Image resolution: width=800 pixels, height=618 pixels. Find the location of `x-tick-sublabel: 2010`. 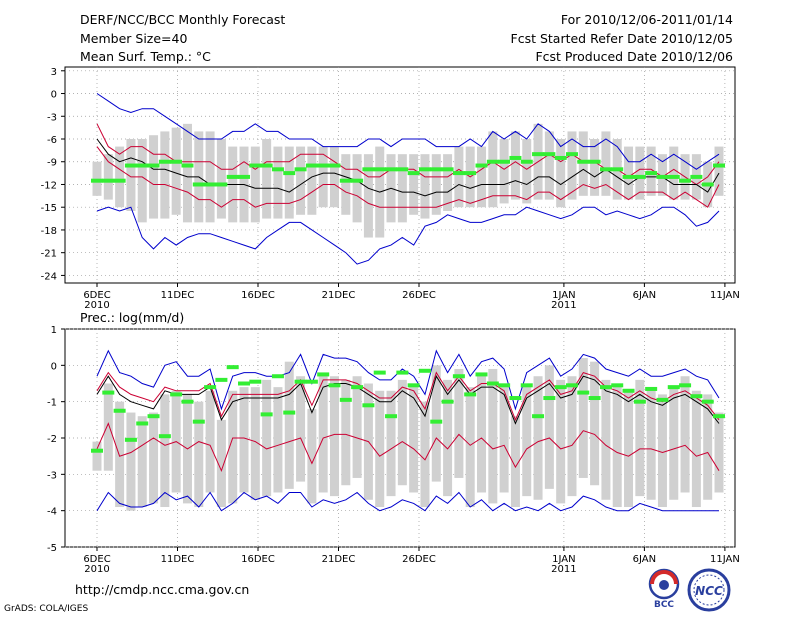

x-tick-sublabel: 2010 is located at coordinates (96, 305).